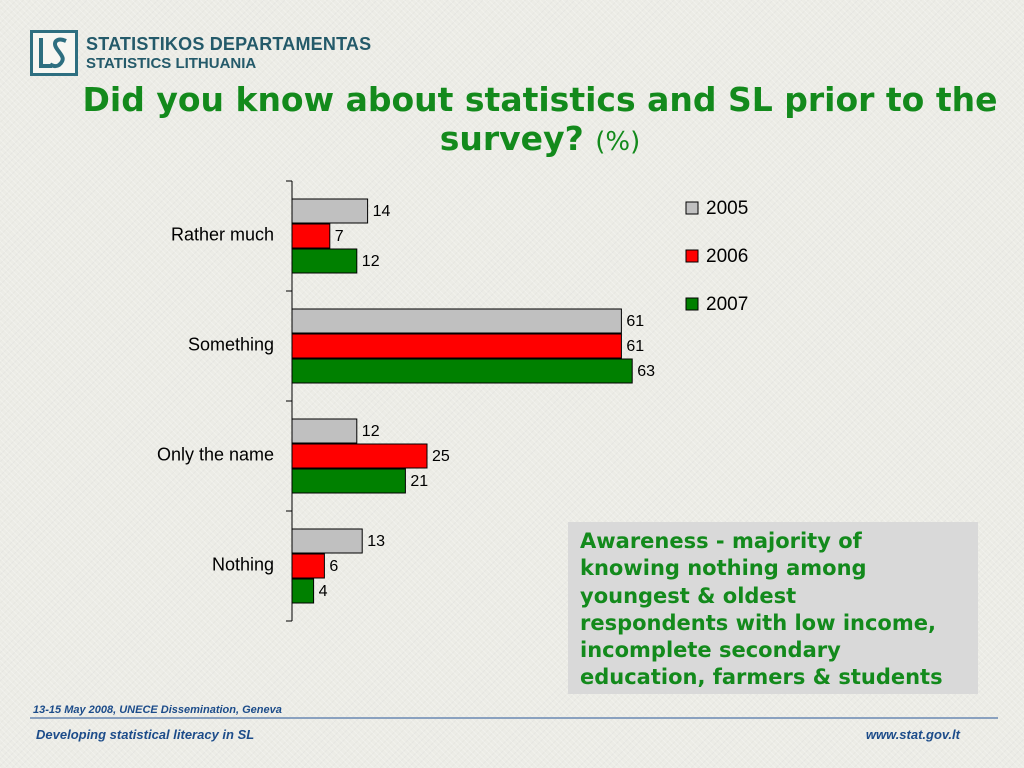 The height and width of the screenshot is (768, 1024). What do you see at coordinates (231, 344) in the screenshot?
I see `category-label: Something` at bounding box center [231, 344].